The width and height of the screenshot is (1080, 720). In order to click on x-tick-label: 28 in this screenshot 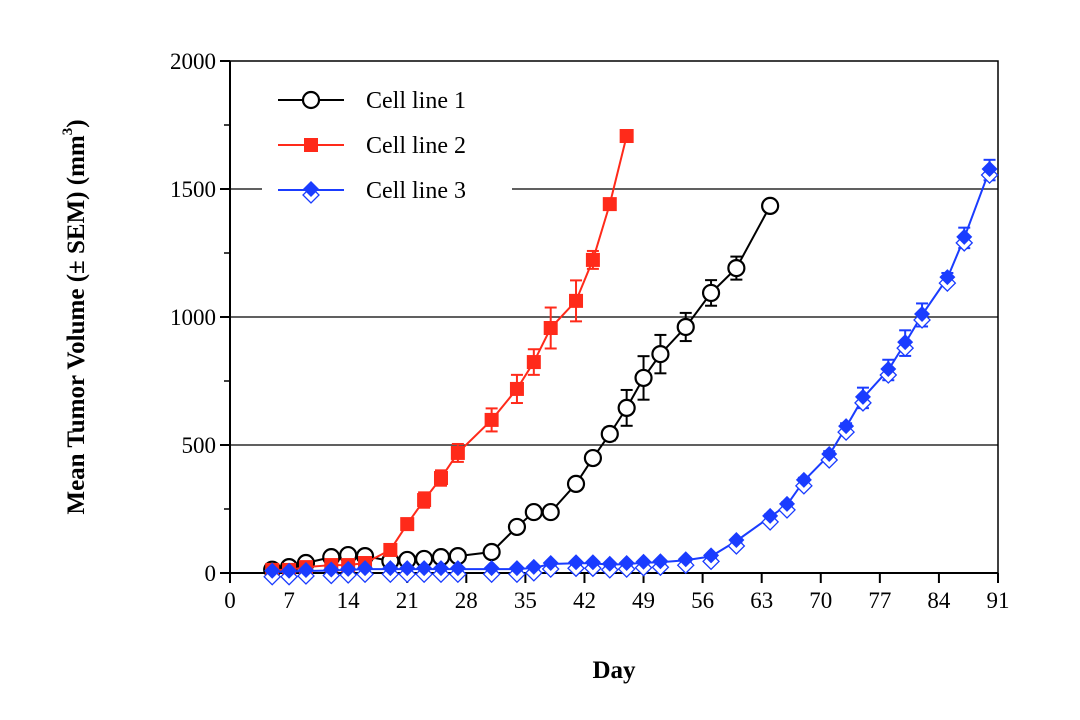, I will do `click(466, 600)`.